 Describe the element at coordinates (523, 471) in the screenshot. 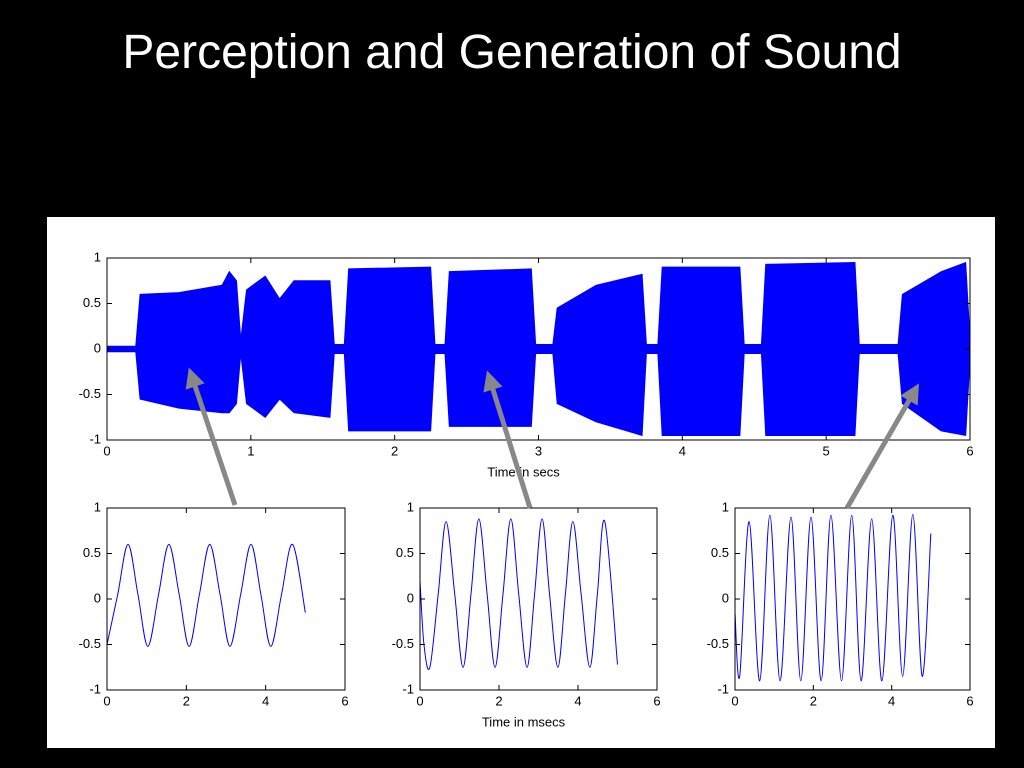

I see `x-axis-label: Time in secs` at that location.